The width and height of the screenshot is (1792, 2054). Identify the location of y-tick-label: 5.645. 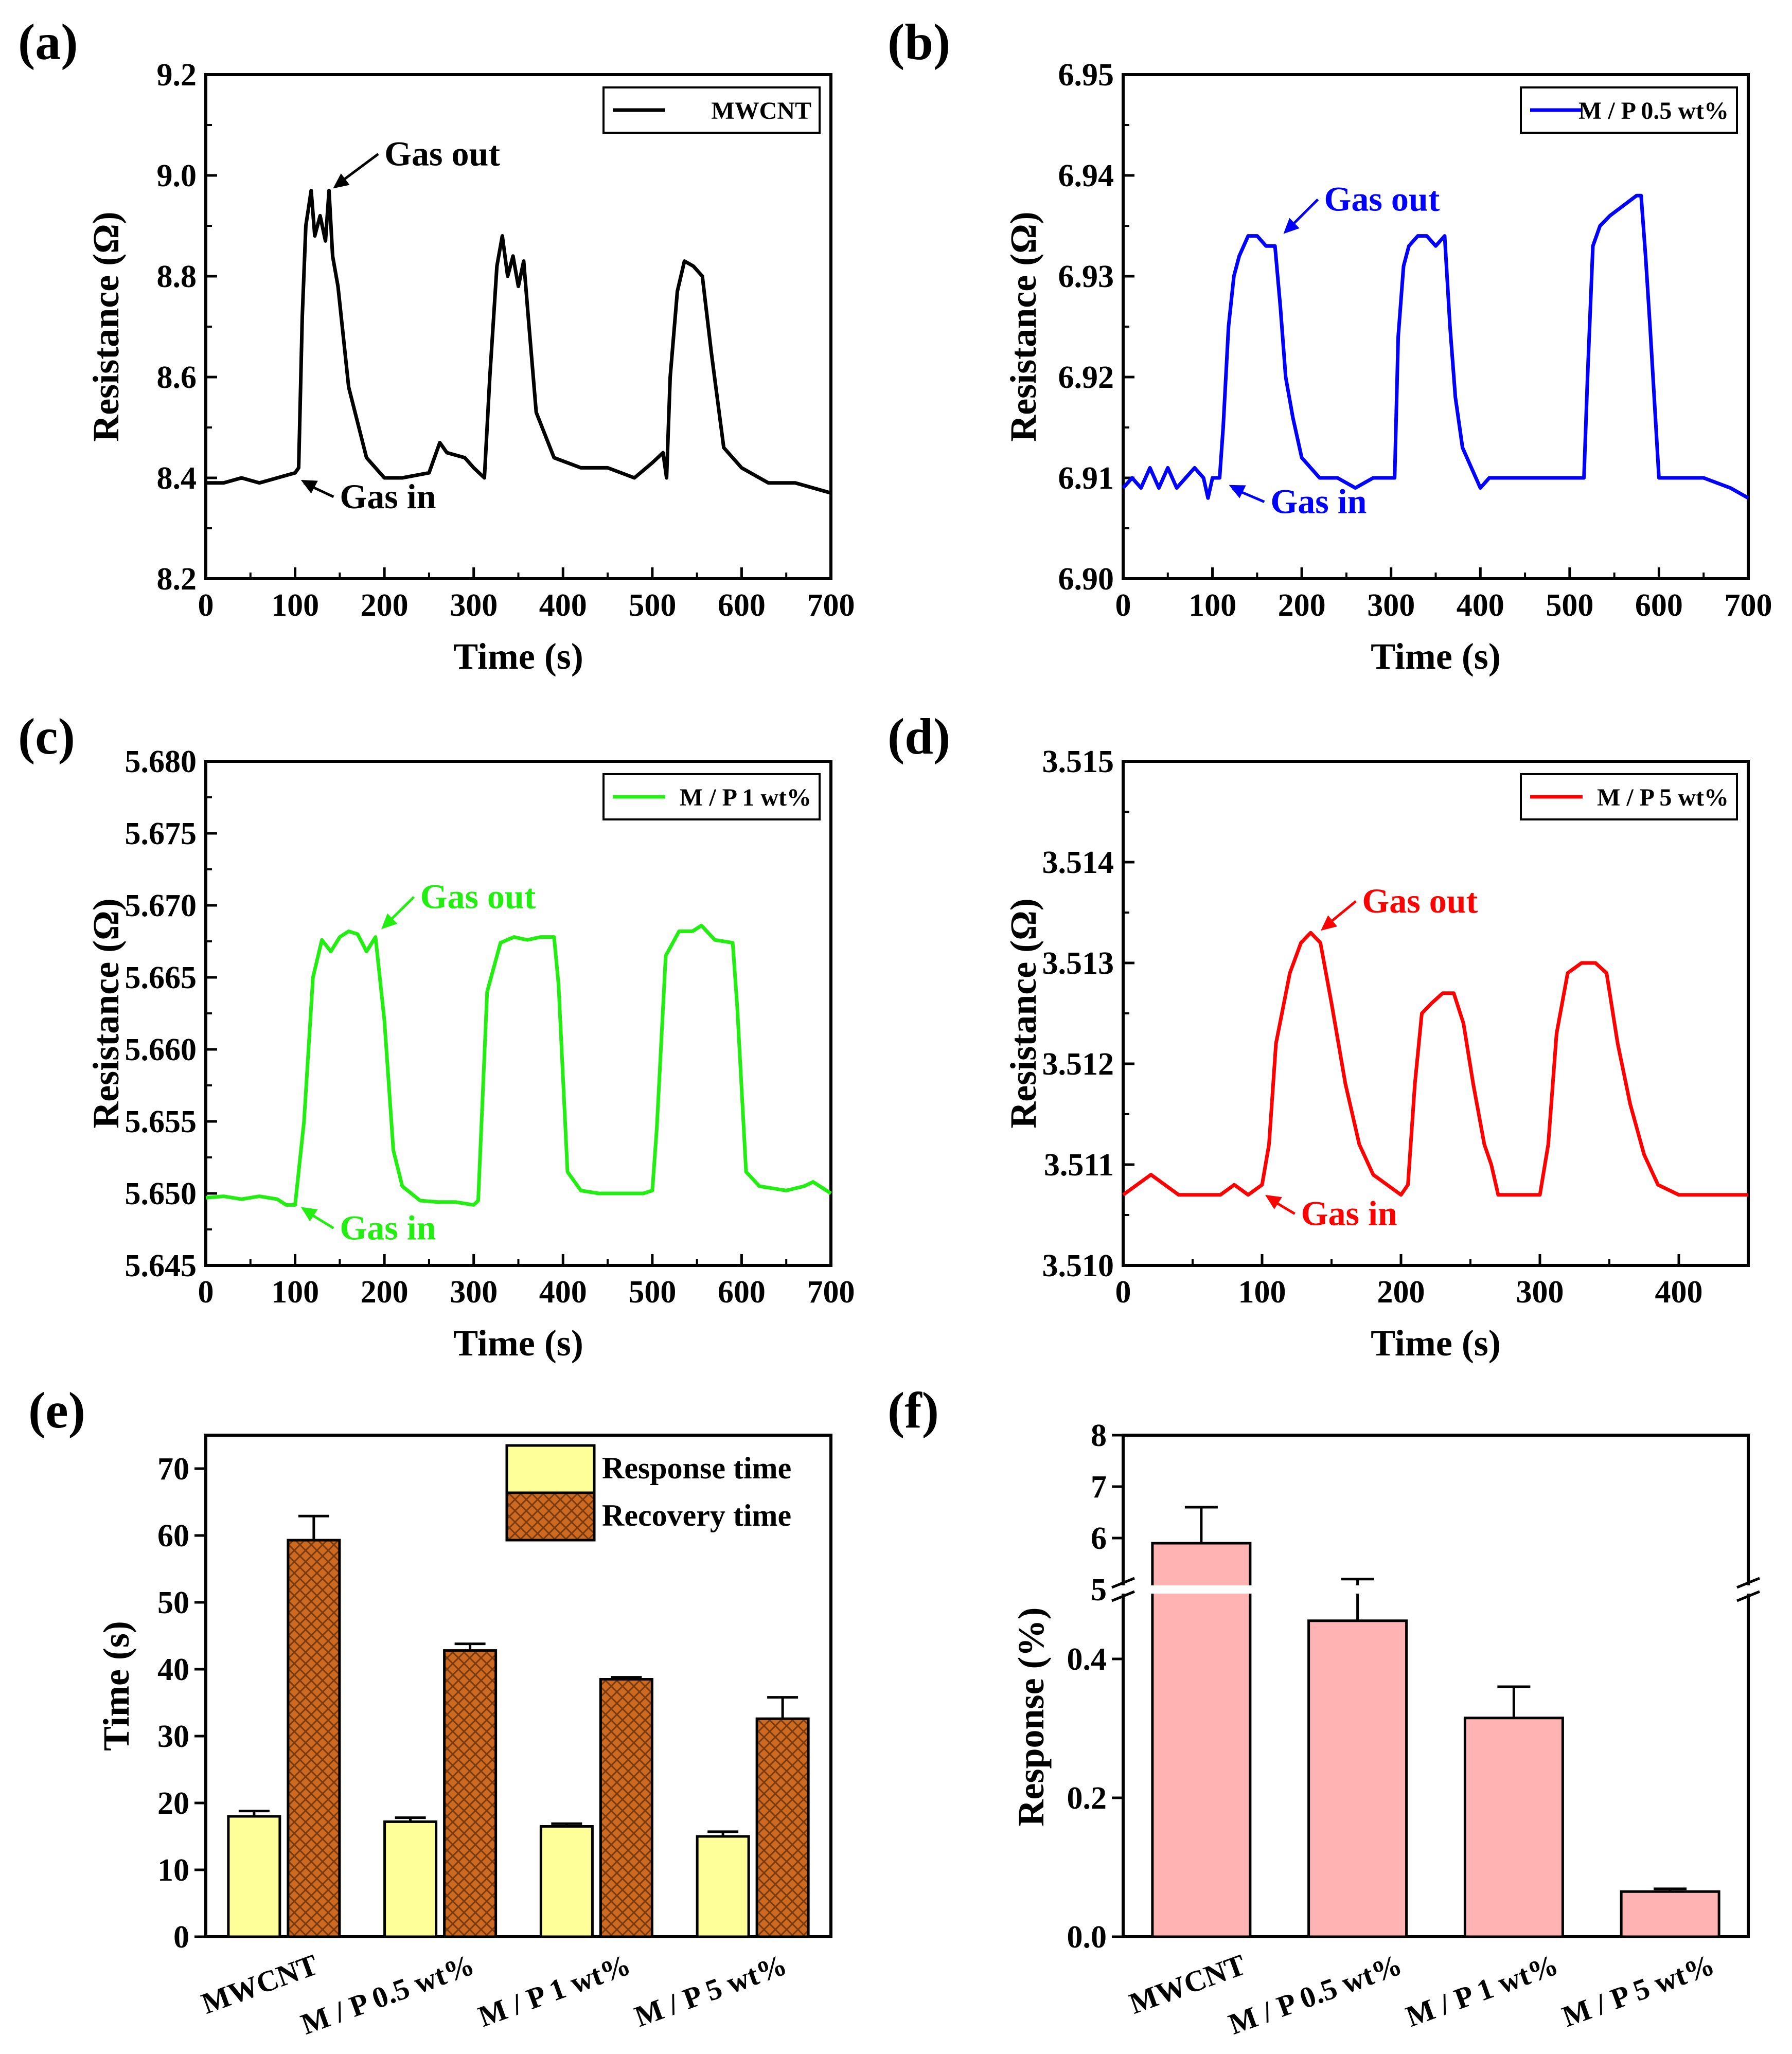
(161, 1265).